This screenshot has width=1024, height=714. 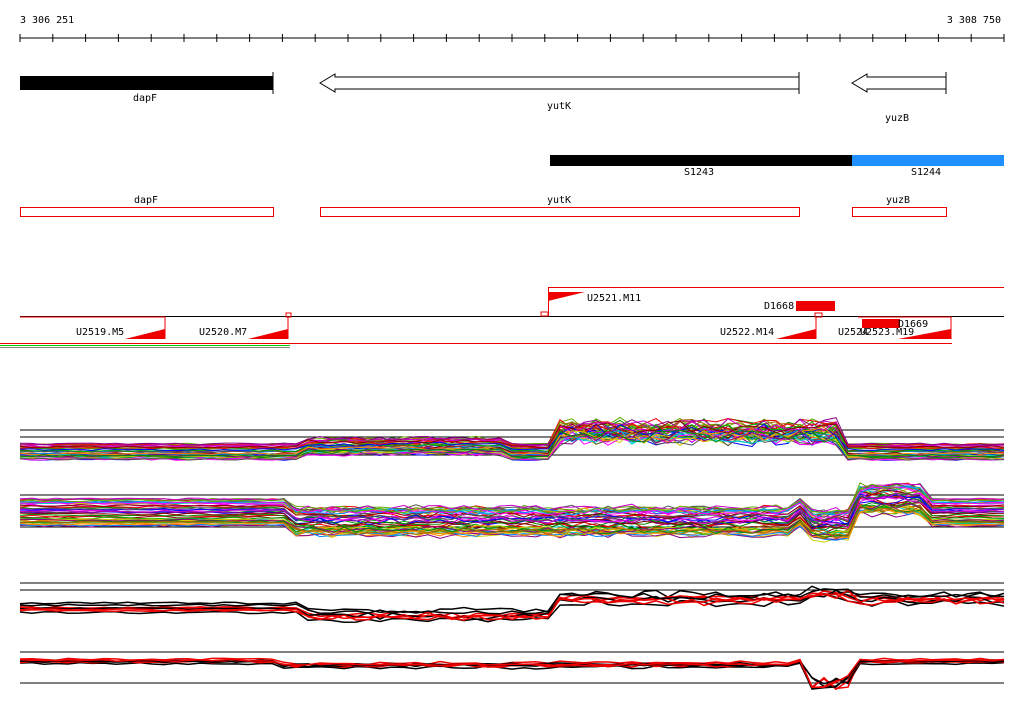 I want to click on ruler: 3 306 251 3 308 750, so click(x=512, y=28).